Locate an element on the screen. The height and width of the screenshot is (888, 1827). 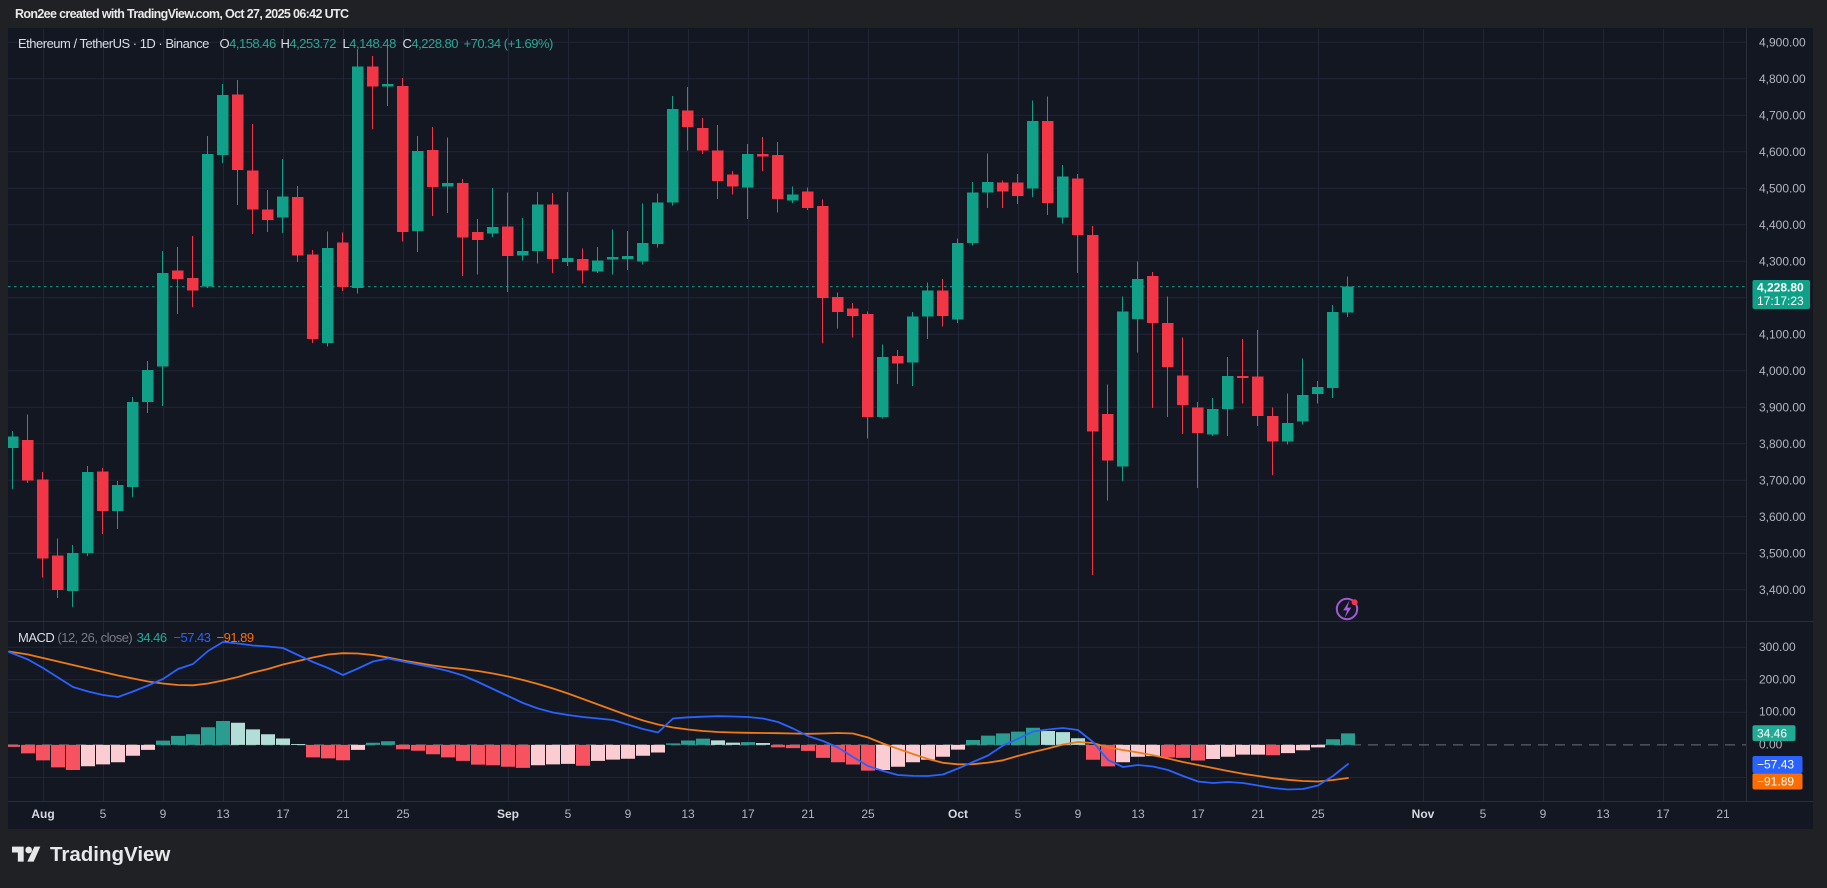
svg-text: 4,100.00 is located at coordinates (1782, 334).